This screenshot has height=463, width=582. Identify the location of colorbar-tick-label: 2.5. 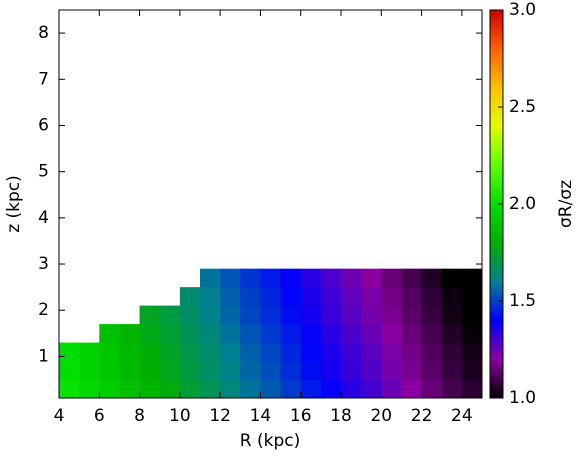
(522, 107).